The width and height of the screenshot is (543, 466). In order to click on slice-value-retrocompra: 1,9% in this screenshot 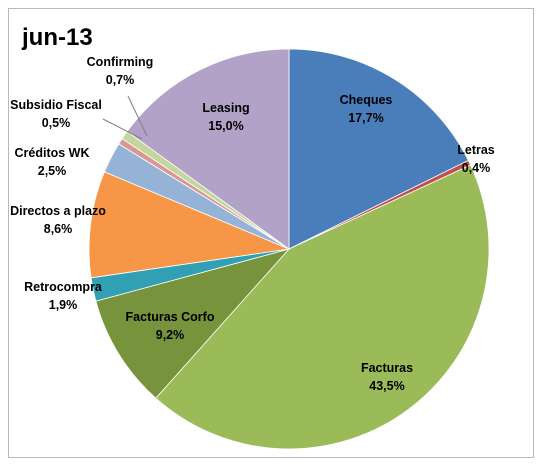, I will do `click(63, 305)`.